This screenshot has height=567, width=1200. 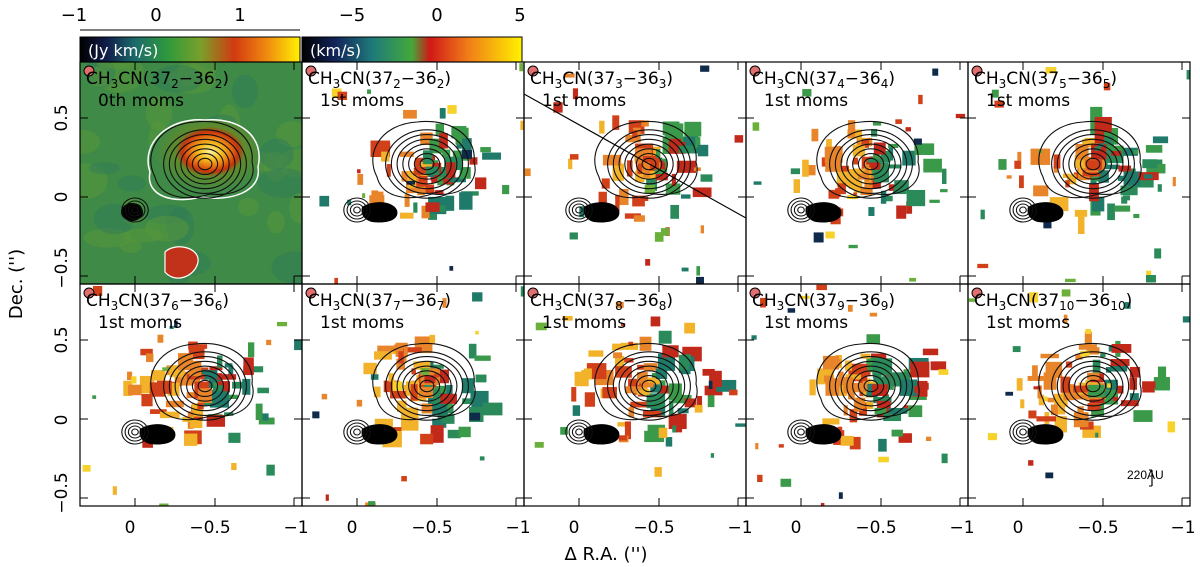 I want to click on x-tick-label: −0.5, so click(x=209, y=528).